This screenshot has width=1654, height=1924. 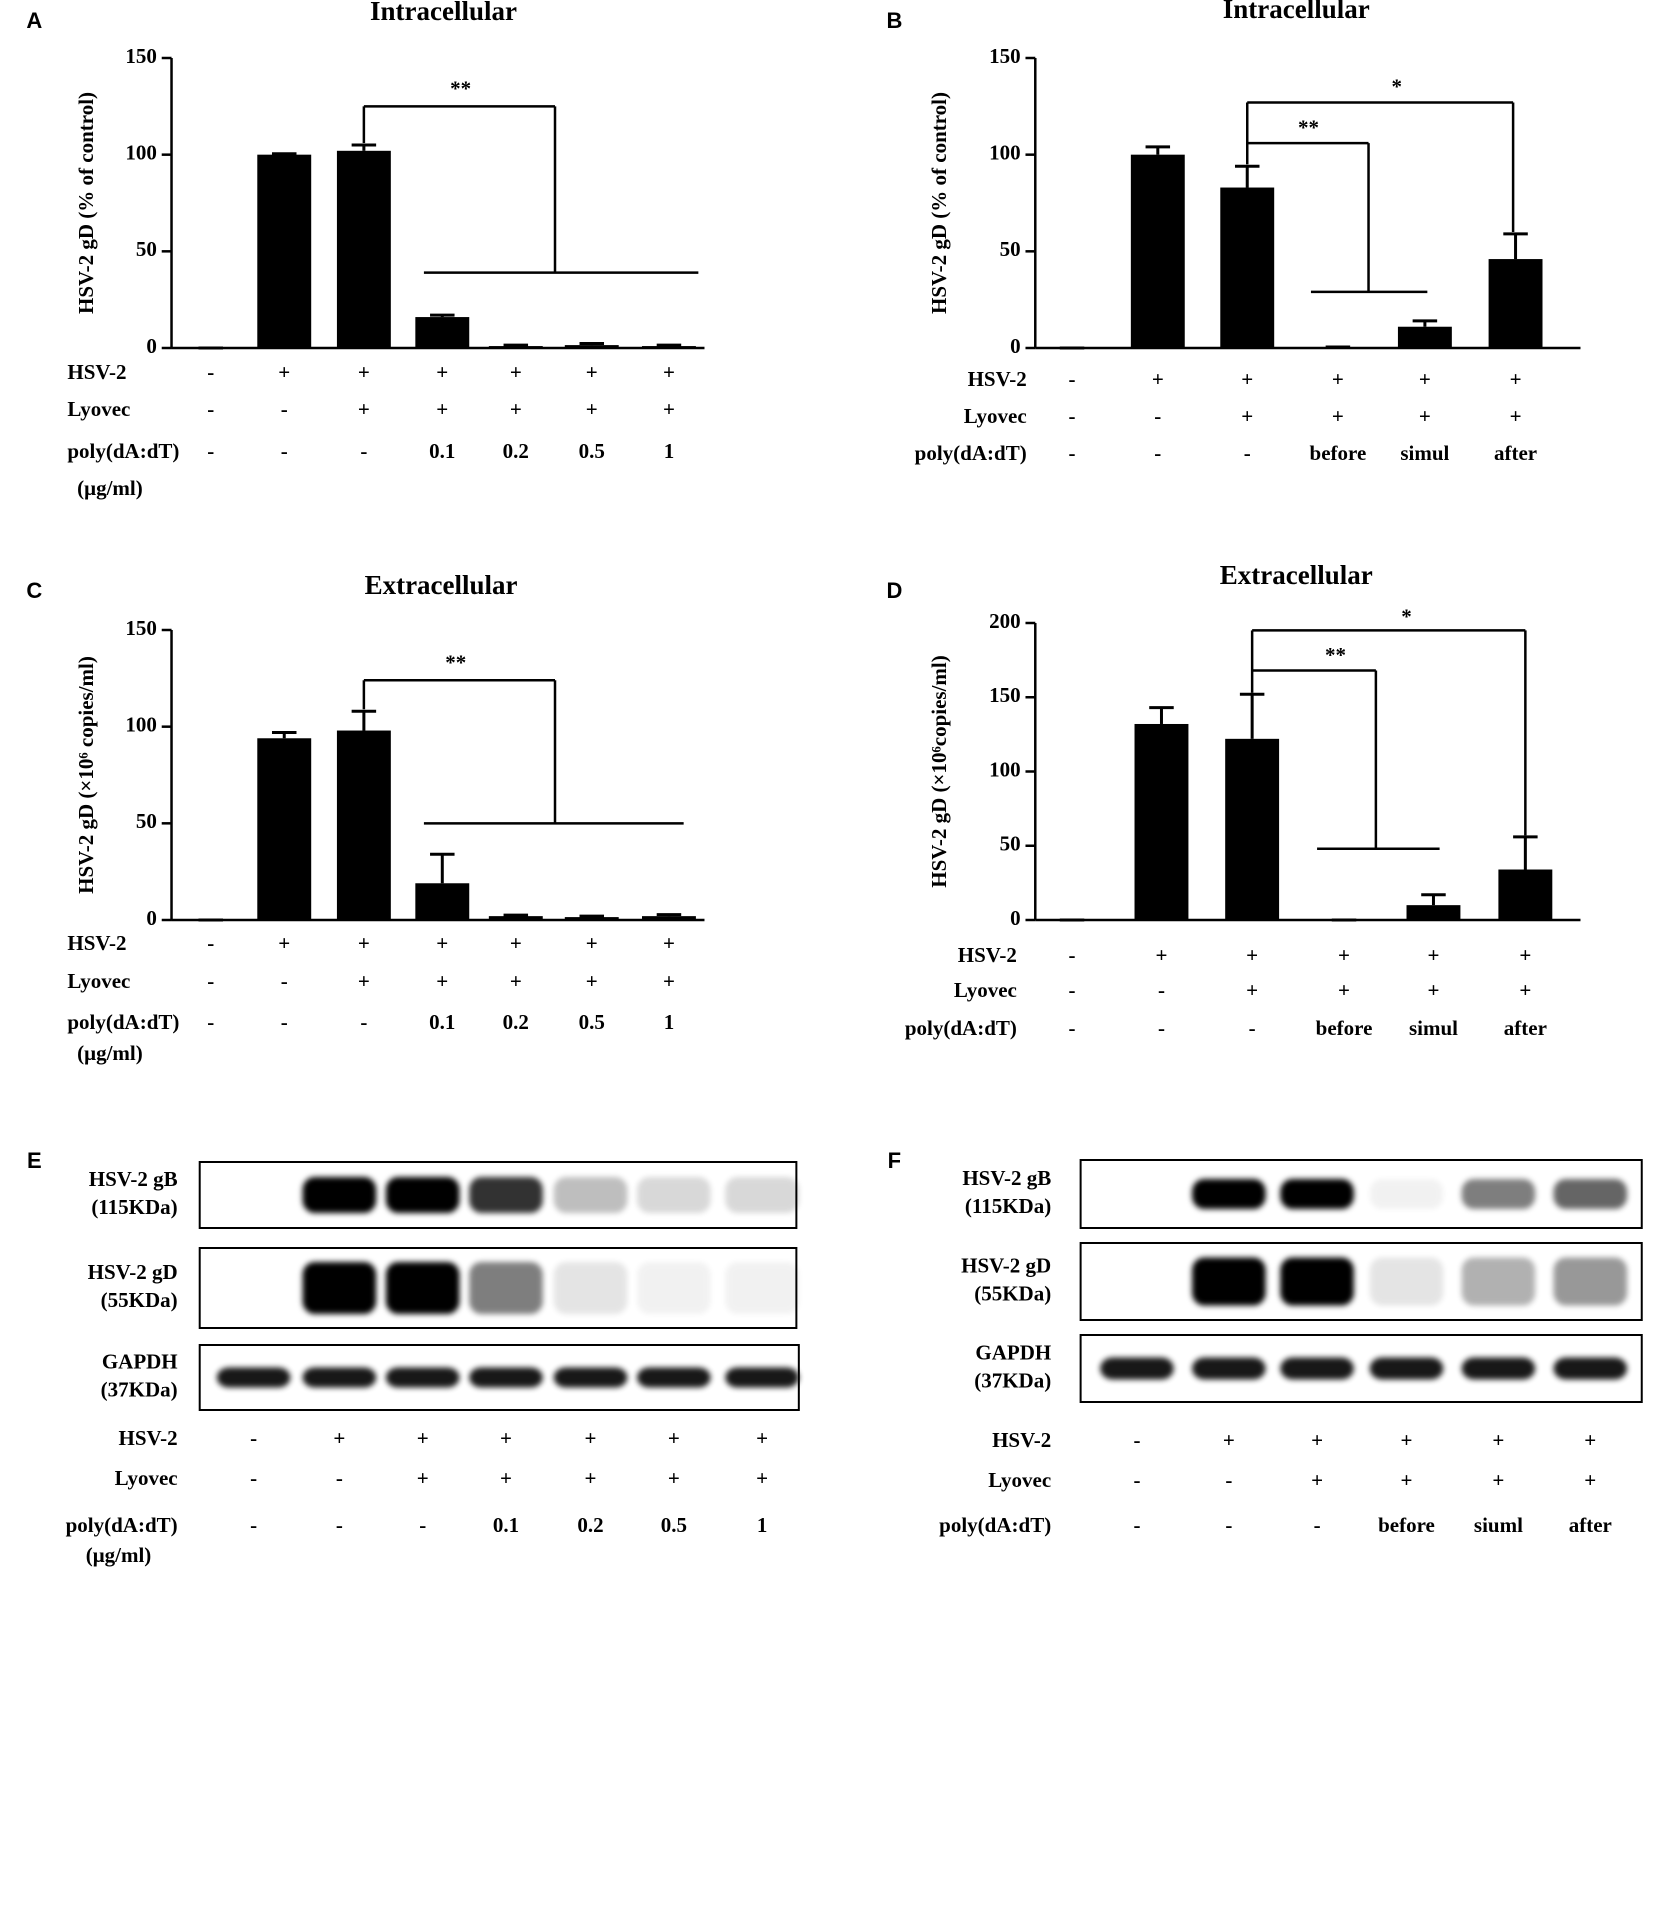 I want to click on condition-unit: (μg/ml), so click(x=110, y=488).